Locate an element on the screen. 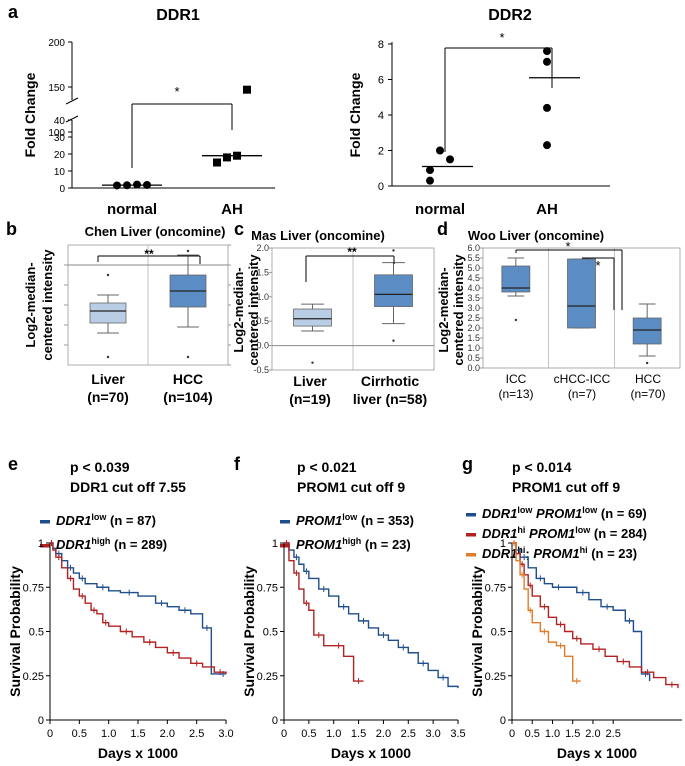 The image size is (685, 766). chart-title: DDR2 is located at coordinates (510, 15).